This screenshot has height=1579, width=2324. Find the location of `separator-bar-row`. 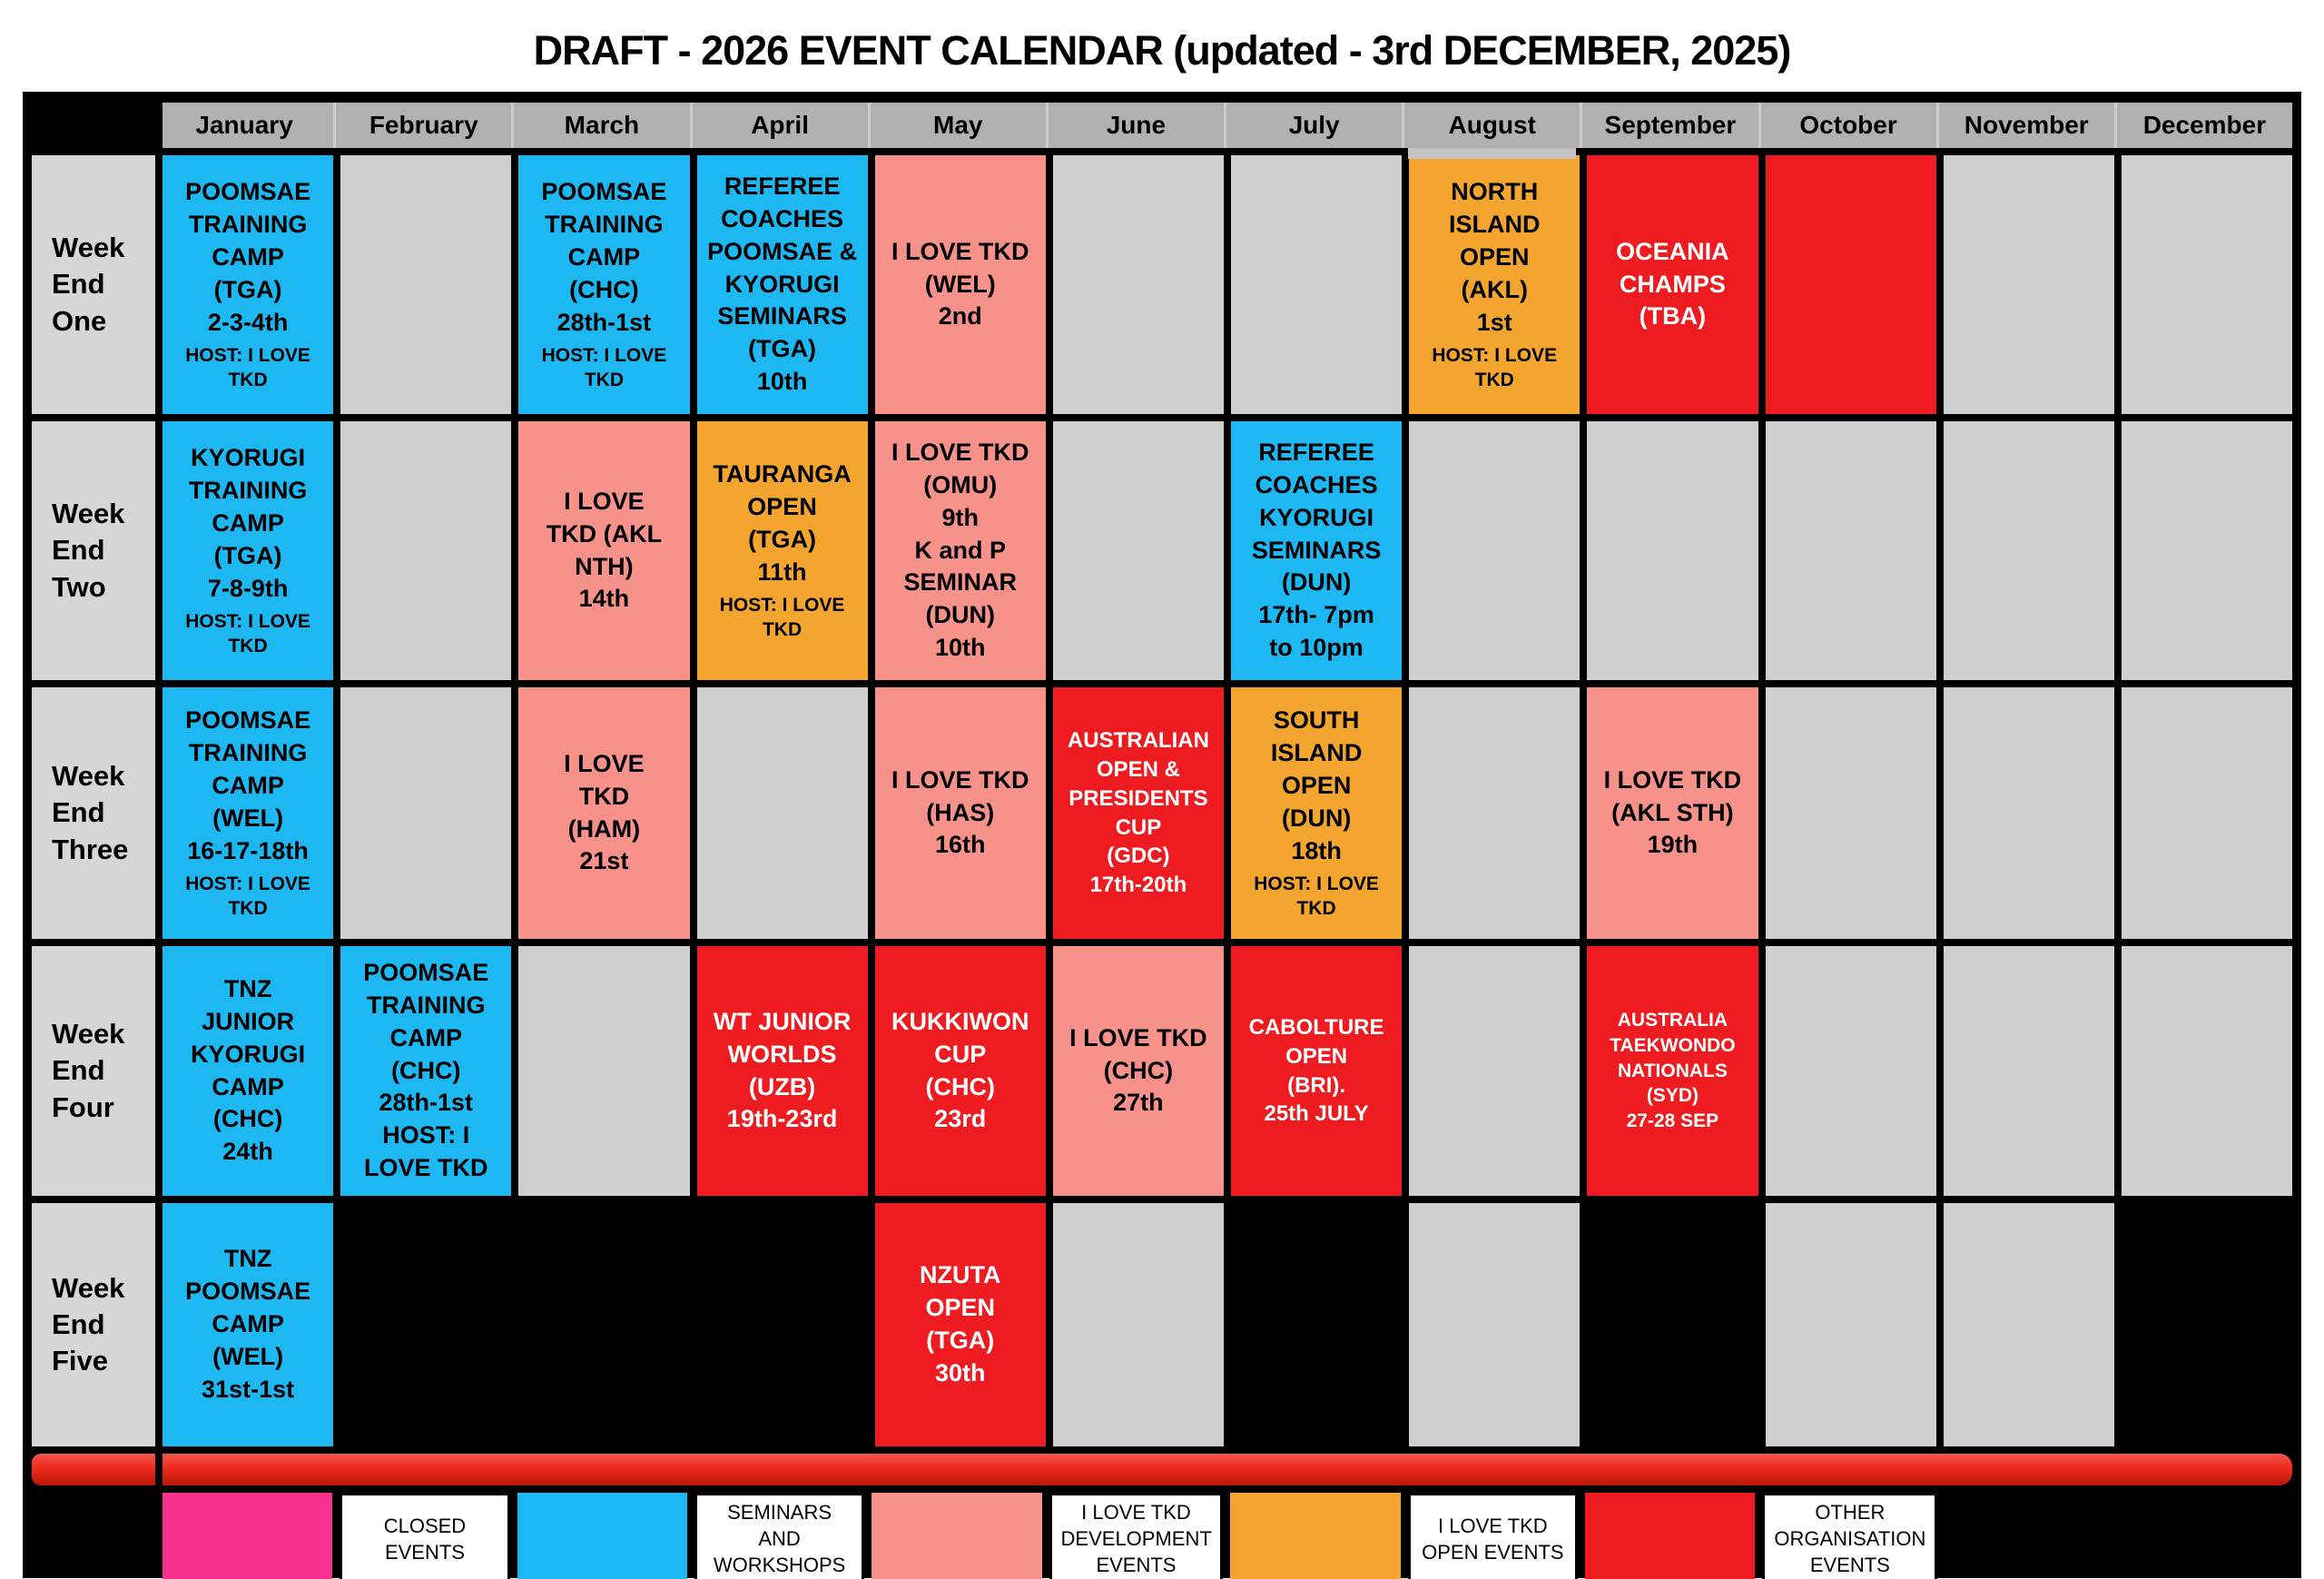

separator-bar-row is located at coordinates (1162, 1469).